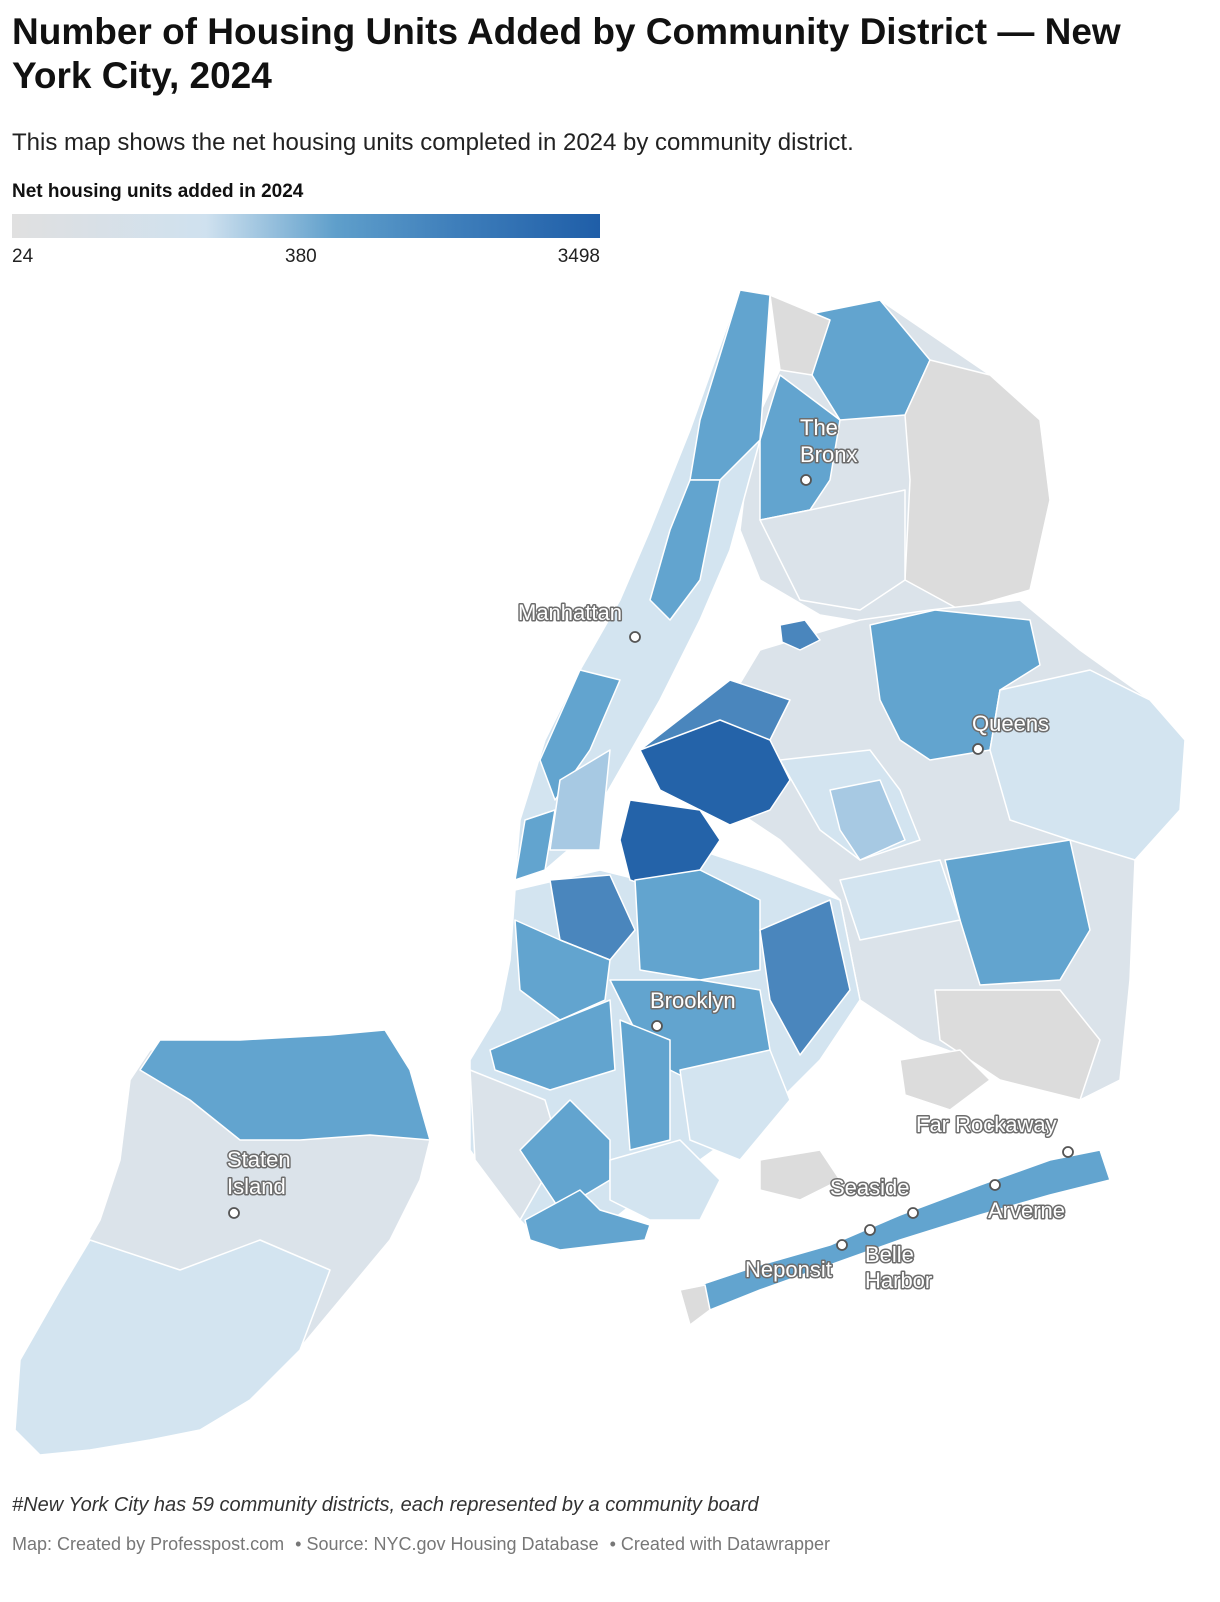 This screenshot has height=1602, width=1220. Describe the element at coordinates (870, 1230) in the screenshot. I see `belle-harbor-marker` at that location.